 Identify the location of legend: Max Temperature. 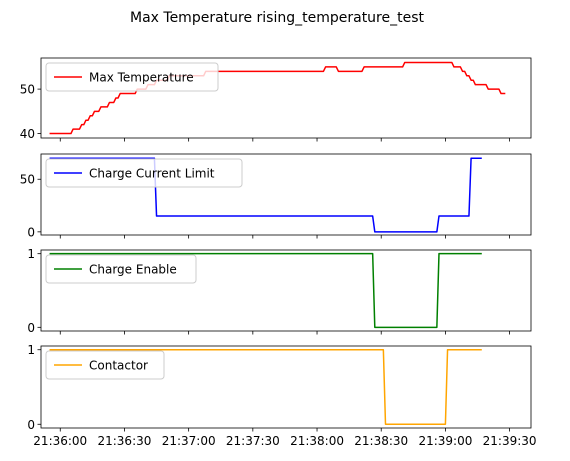
(132, 77).